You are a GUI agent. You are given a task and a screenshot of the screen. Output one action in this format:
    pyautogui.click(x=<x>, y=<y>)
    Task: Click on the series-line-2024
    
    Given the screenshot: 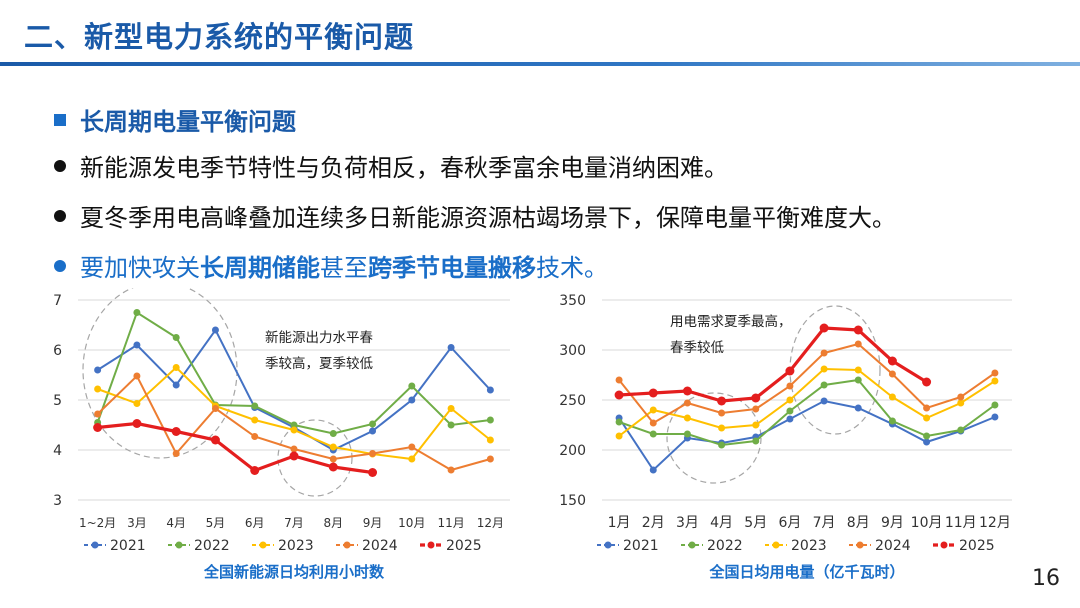 What is the action you would take?
    pyautogui.click(x=807, y=383)
    